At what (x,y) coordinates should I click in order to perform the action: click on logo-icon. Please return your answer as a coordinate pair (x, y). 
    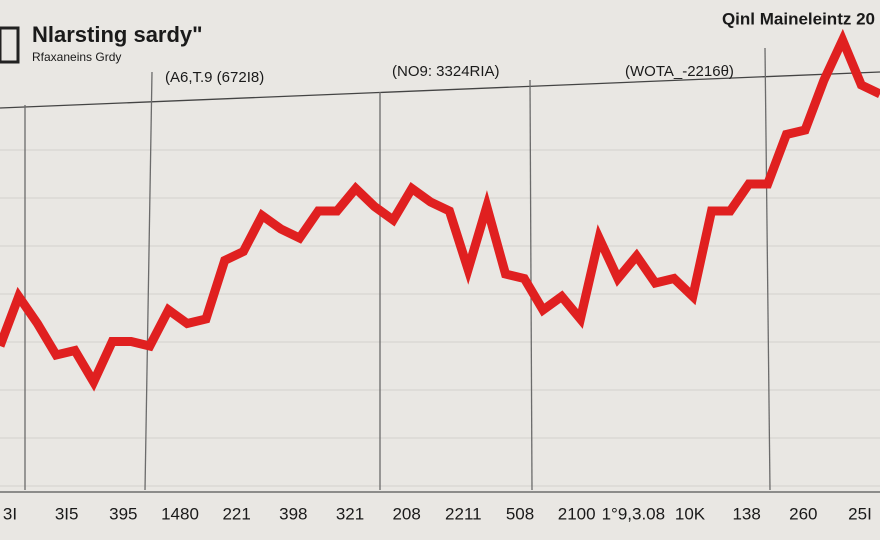
    Looking at the image, I should click on (10, 45).